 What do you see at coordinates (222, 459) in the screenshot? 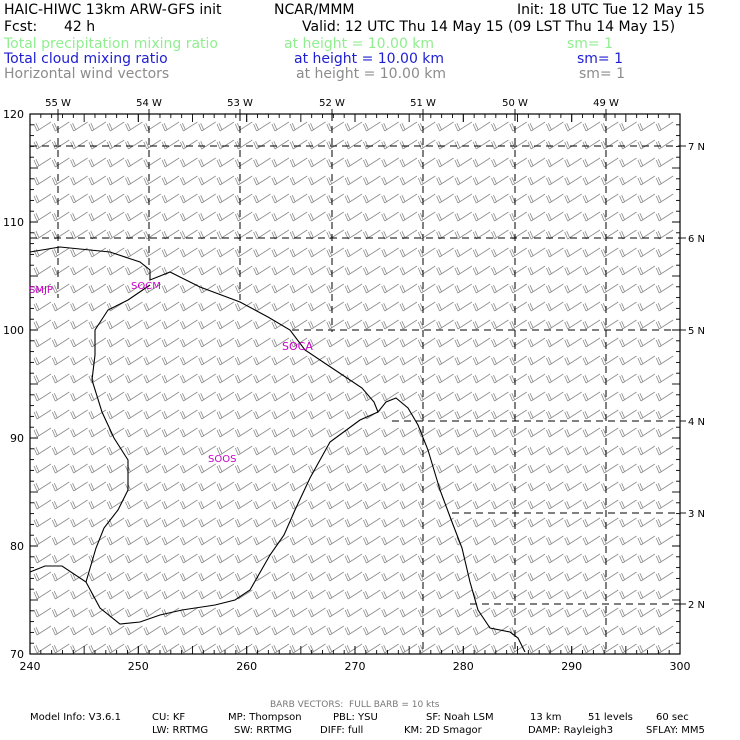
I see `station-soos: SOOS` at bounding box center [222, 459].